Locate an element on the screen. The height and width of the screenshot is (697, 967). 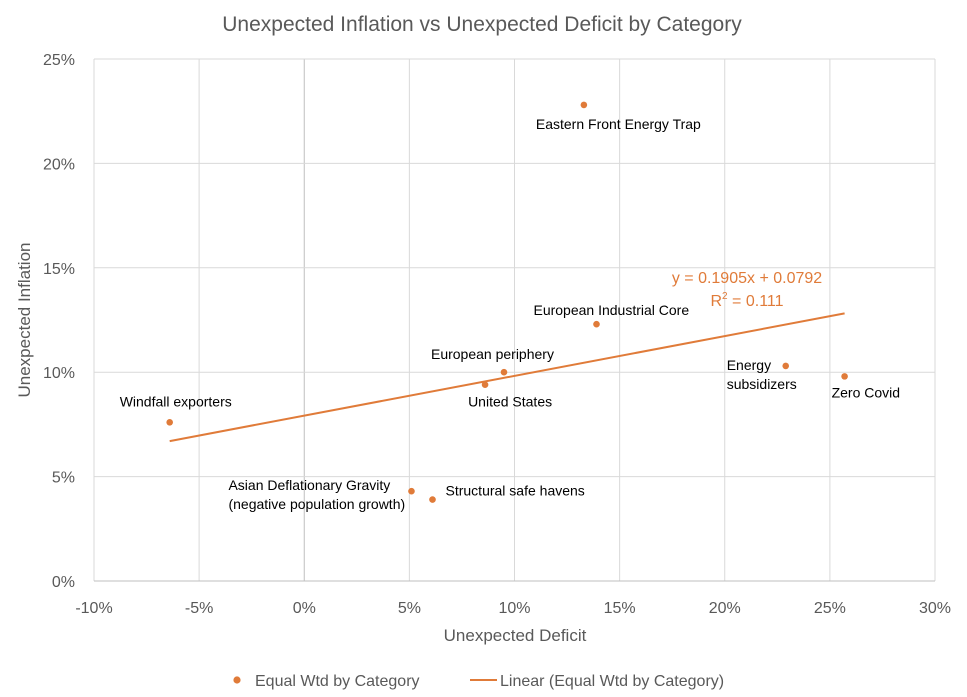
trendline is located at coordinates (507, 377).